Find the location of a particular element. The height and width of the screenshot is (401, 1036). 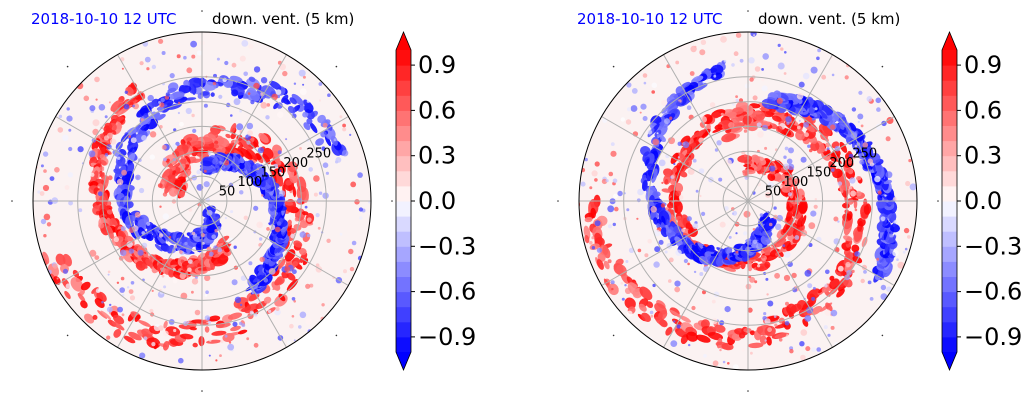

title-variable: down. vent. (5 km) is located at coordinates (283, 19).